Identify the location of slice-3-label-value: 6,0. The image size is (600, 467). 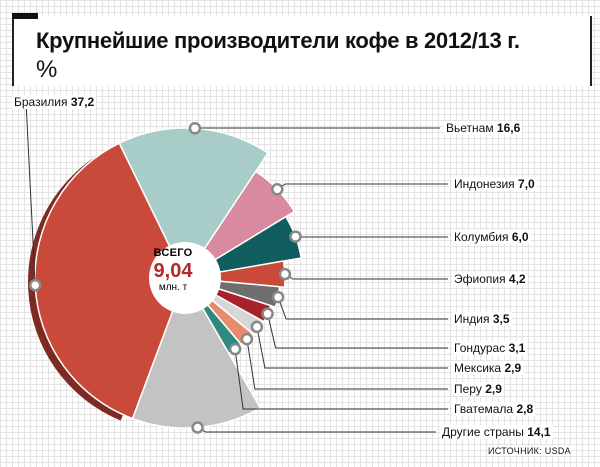
(520, 237).